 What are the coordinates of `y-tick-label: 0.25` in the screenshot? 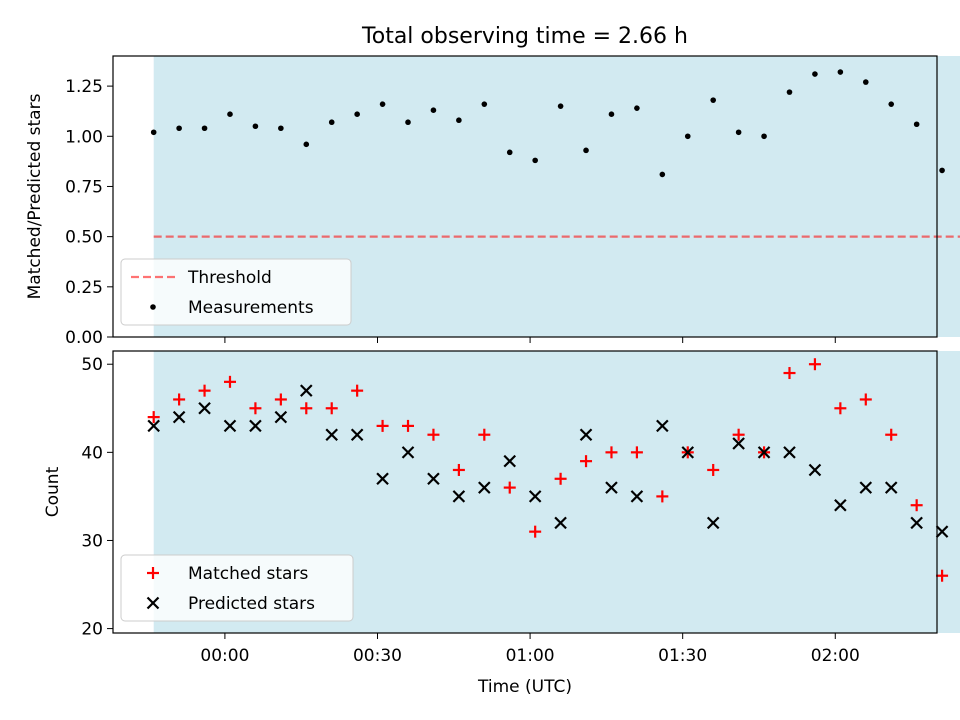 It's located at (84, 288).